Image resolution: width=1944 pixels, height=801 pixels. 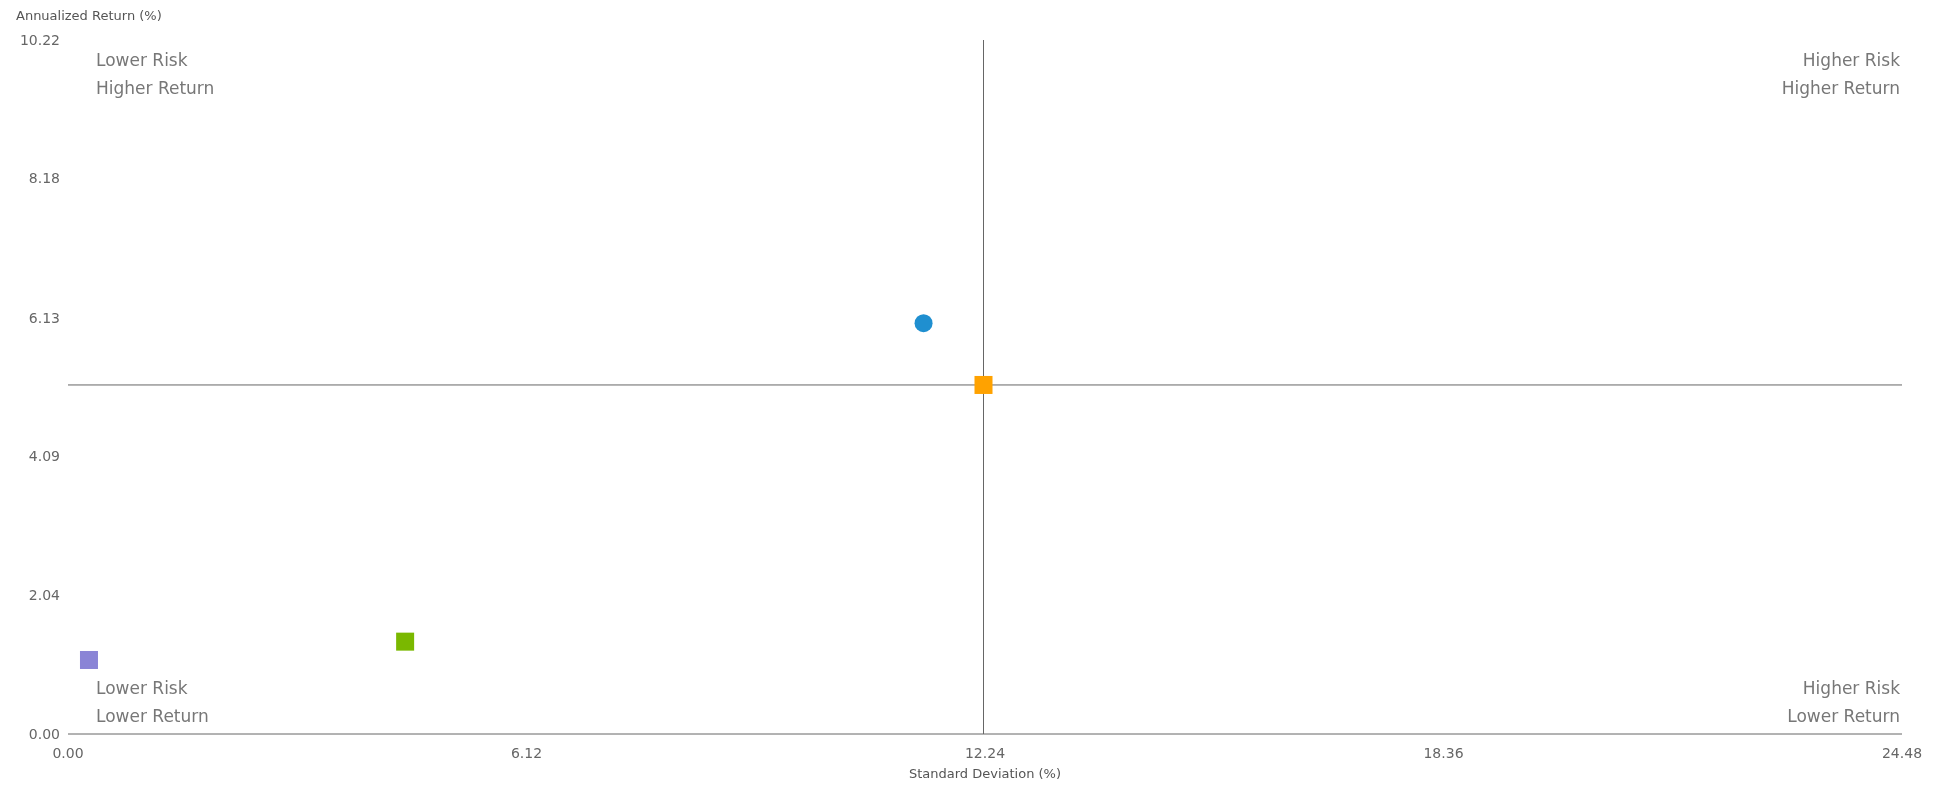 What do you see at coordinates (1443, 752) in the screenshot?
I see `x-tick-label: 18.36` at bounding box center [1443, 752].